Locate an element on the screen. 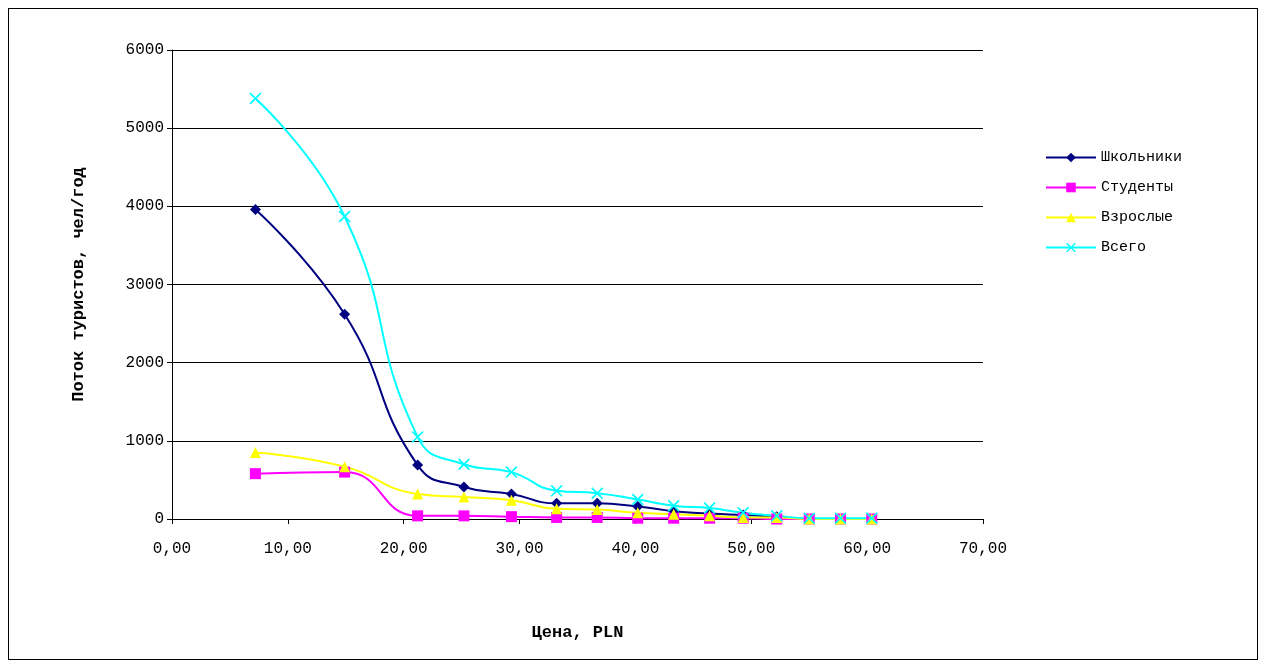 The image size is (1267, 666). x-tick-label: 60,00 is located at coordinates (867, 549).